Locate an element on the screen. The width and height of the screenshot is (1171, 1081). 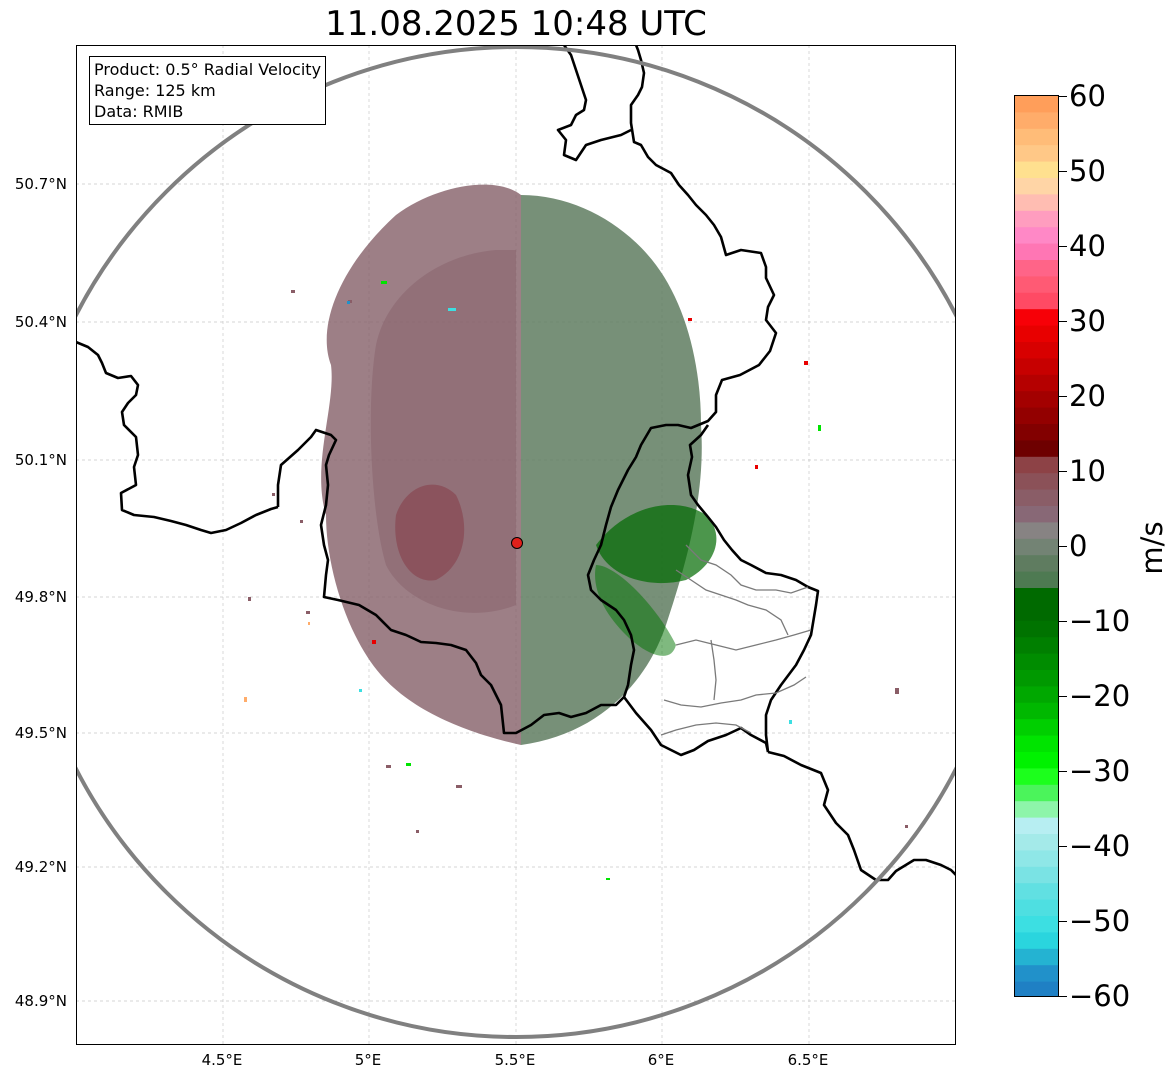
regional-borders is located at coordinates (736, 640).